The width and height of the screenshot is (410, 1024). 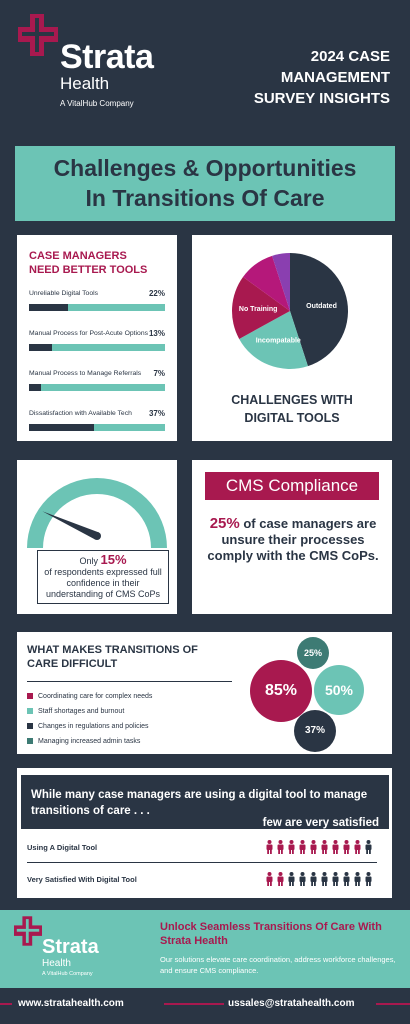 What do you see at coordinates (97, 419) in the screenshot?
I see `tool-row: Dissatisfaction with Available Tech 37%` at bounding box center [97, 419].